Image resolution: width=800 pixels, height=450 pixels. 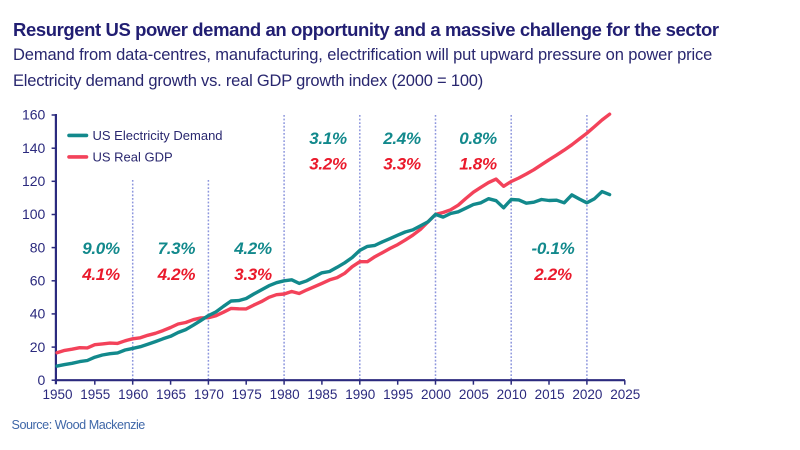 What do you see at coordinates (553, 248) in the screenshot?
I see `svg-text: -0.1%` at bounding box center [553, 248].